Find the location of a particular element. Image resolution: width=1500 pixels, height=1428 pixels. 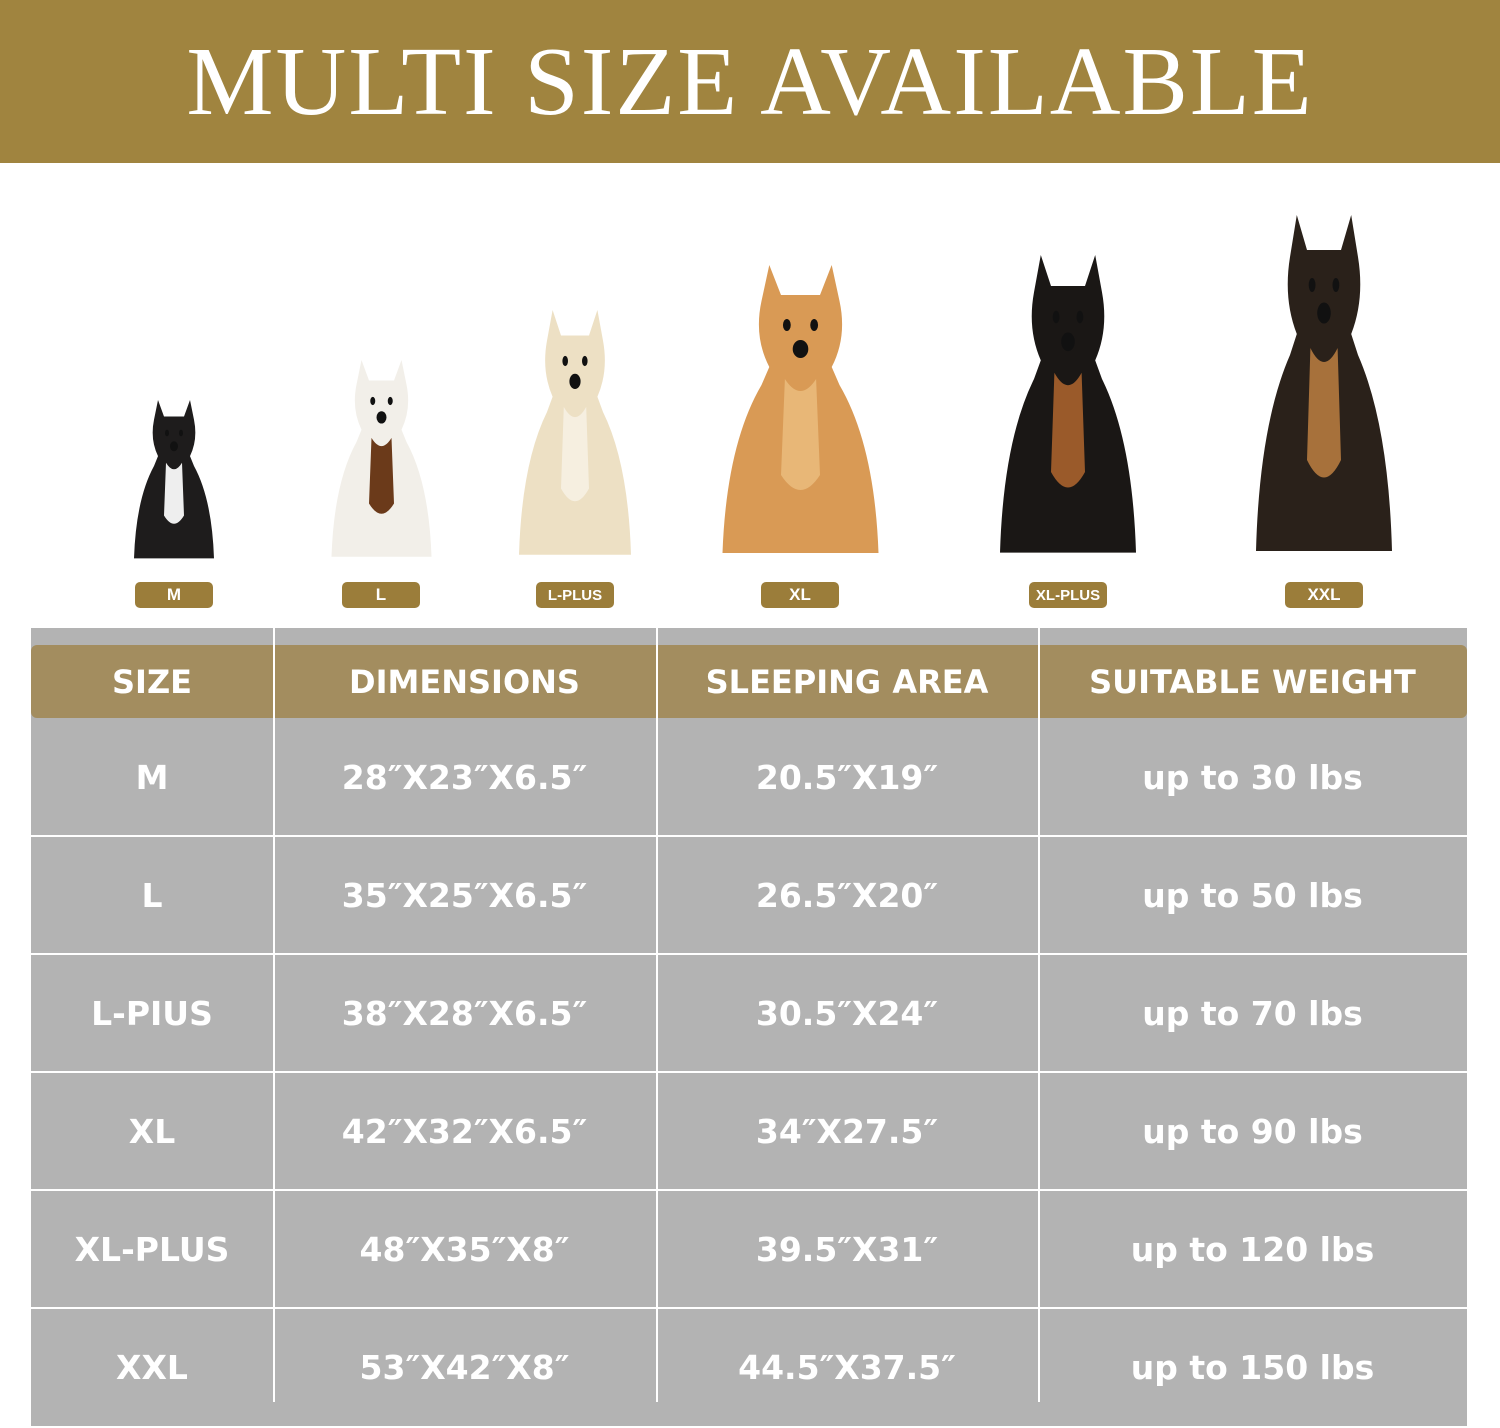

cell-sleeping-area: 34″X27.5″ is located at coordinates (847, 1131).